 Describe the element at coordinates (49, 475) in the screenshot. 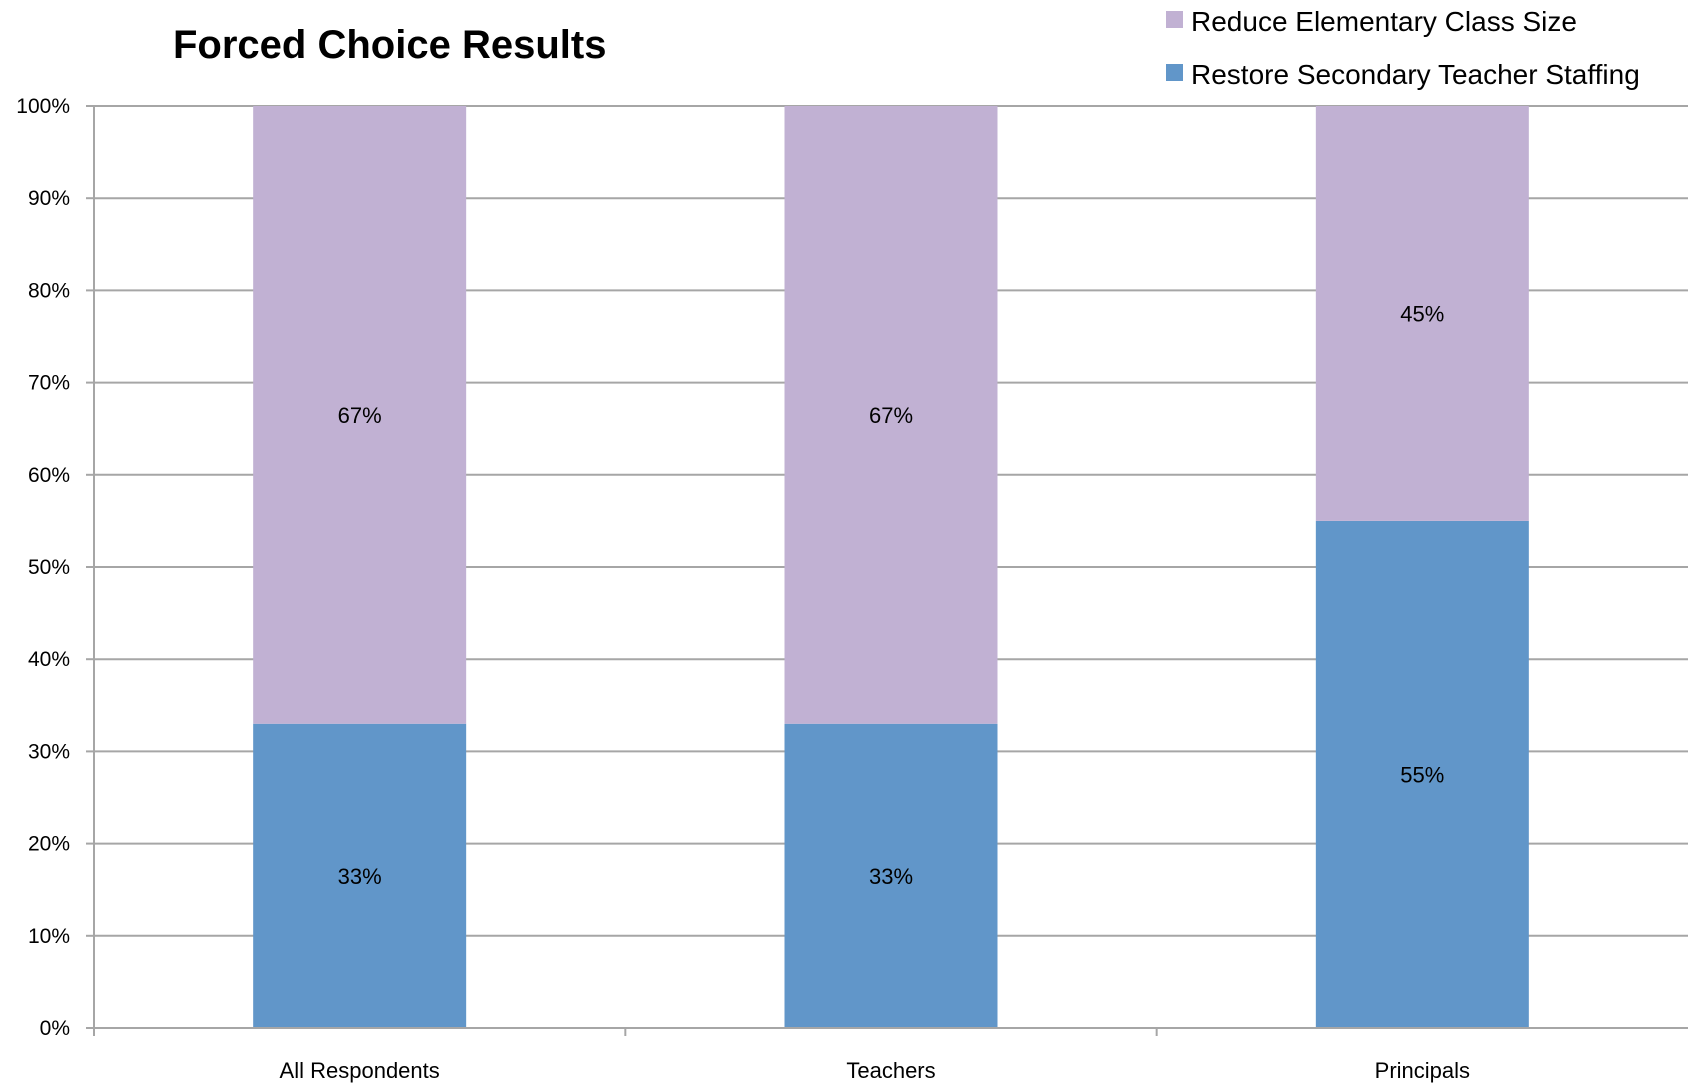

I see `y-tick-label: 60%` at that location.